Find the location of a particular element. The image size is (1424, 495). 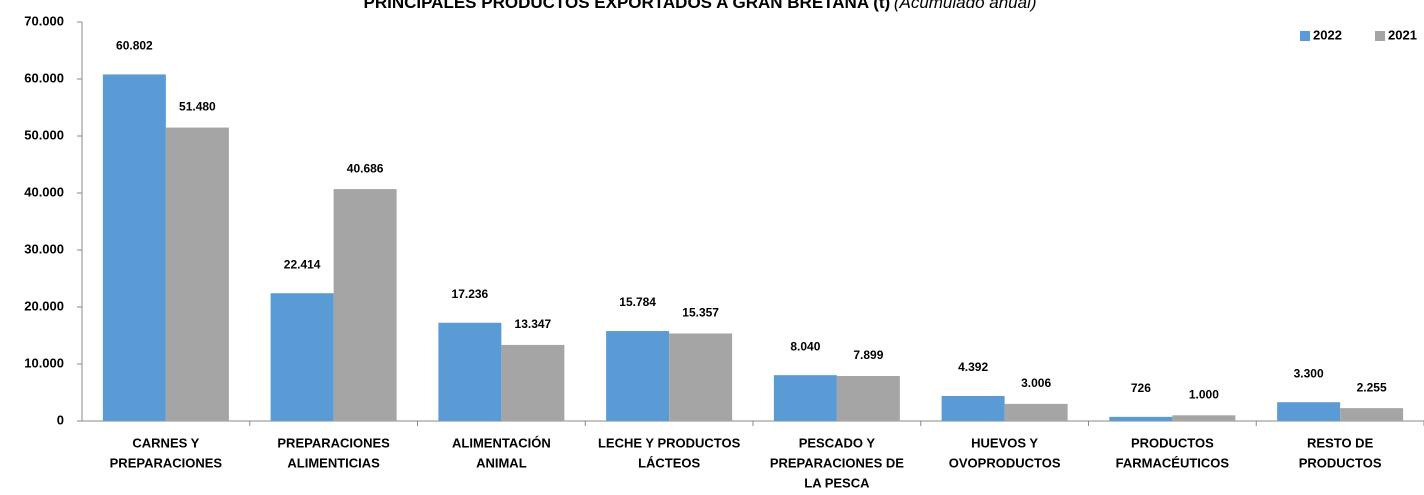

value-label: 3.006 is located at coordinates (1036, 383).